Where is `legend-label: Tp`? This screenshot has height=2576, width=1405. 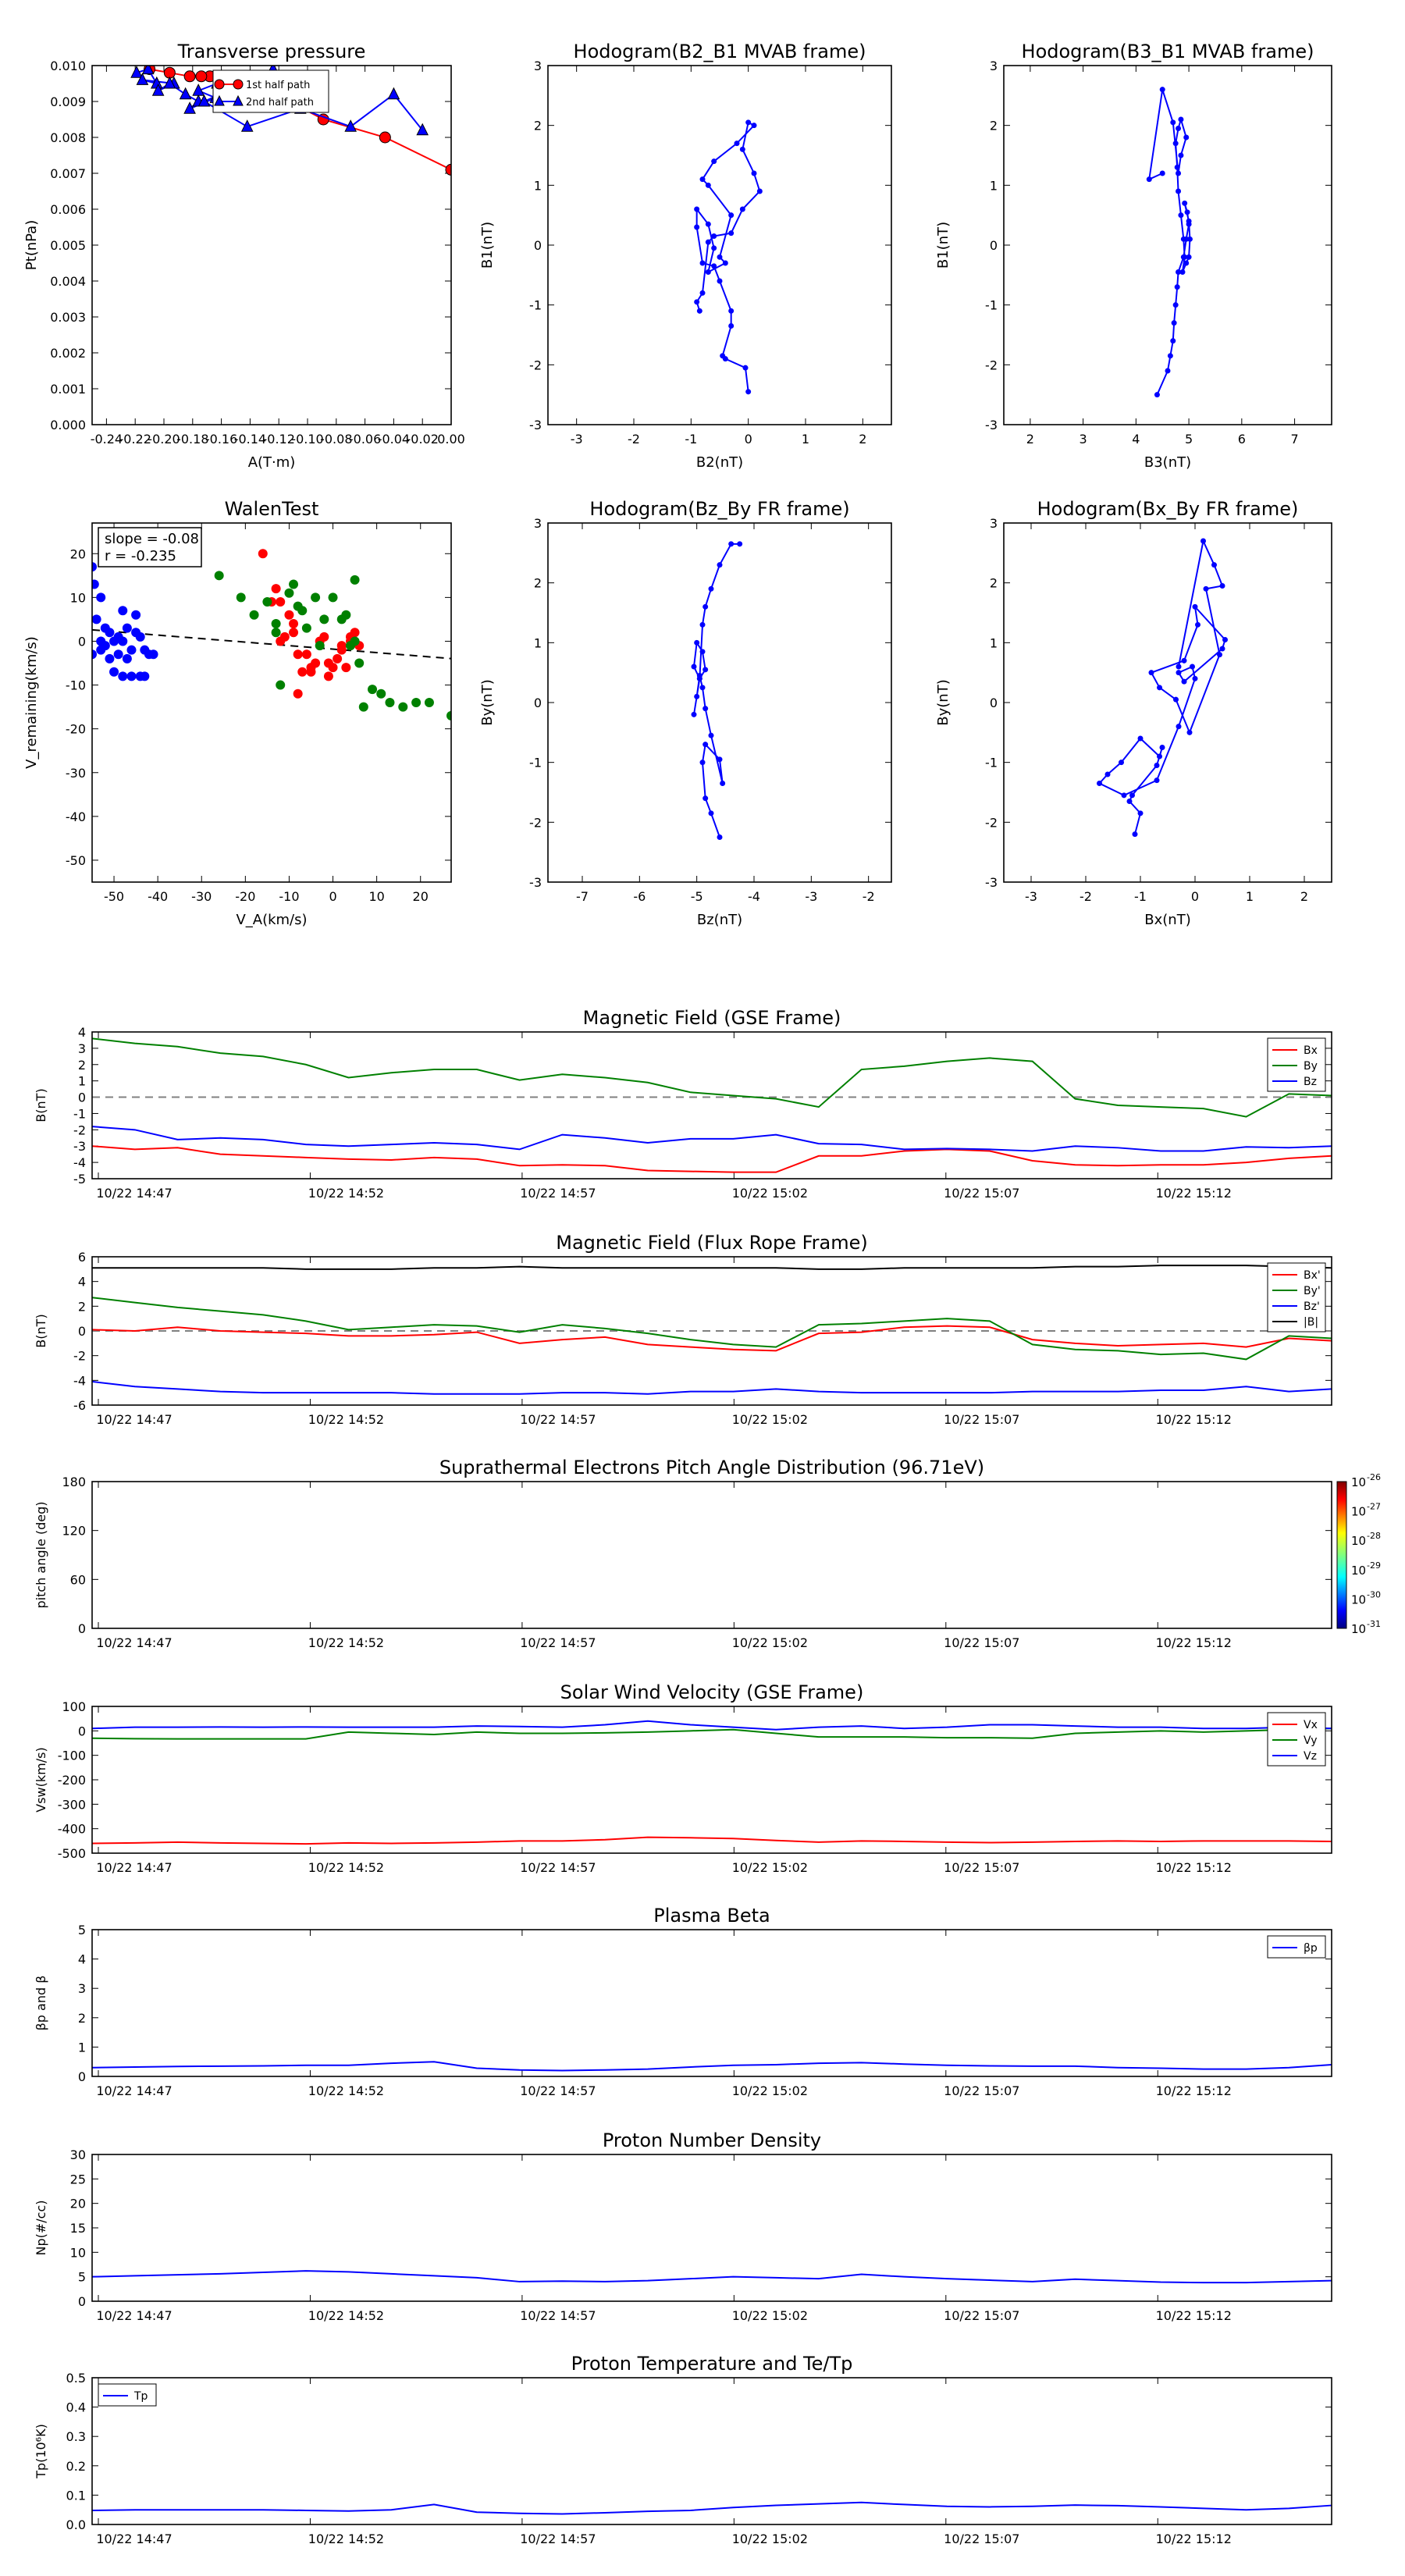 legend-label: Tp is located at coordinates (140, 2396).